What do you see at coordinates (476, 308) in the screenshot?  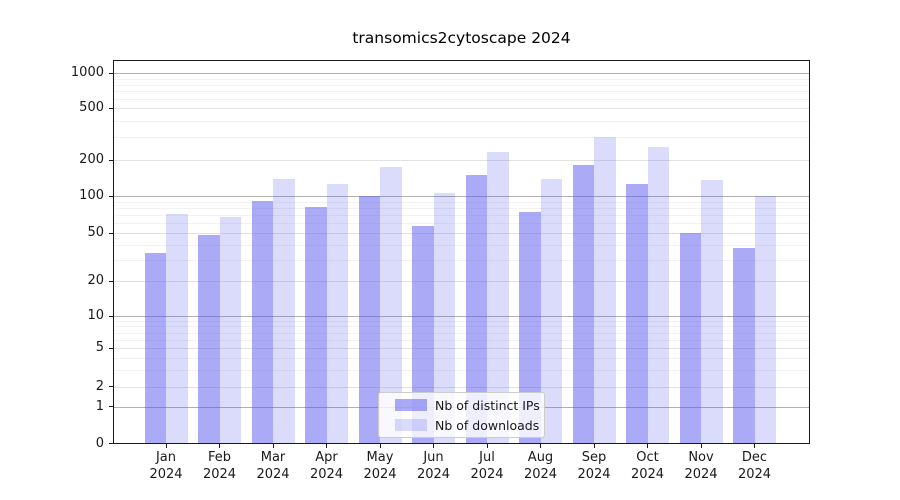 I see `bar-distinct-ips-jul` at bounding box center [476, 308].